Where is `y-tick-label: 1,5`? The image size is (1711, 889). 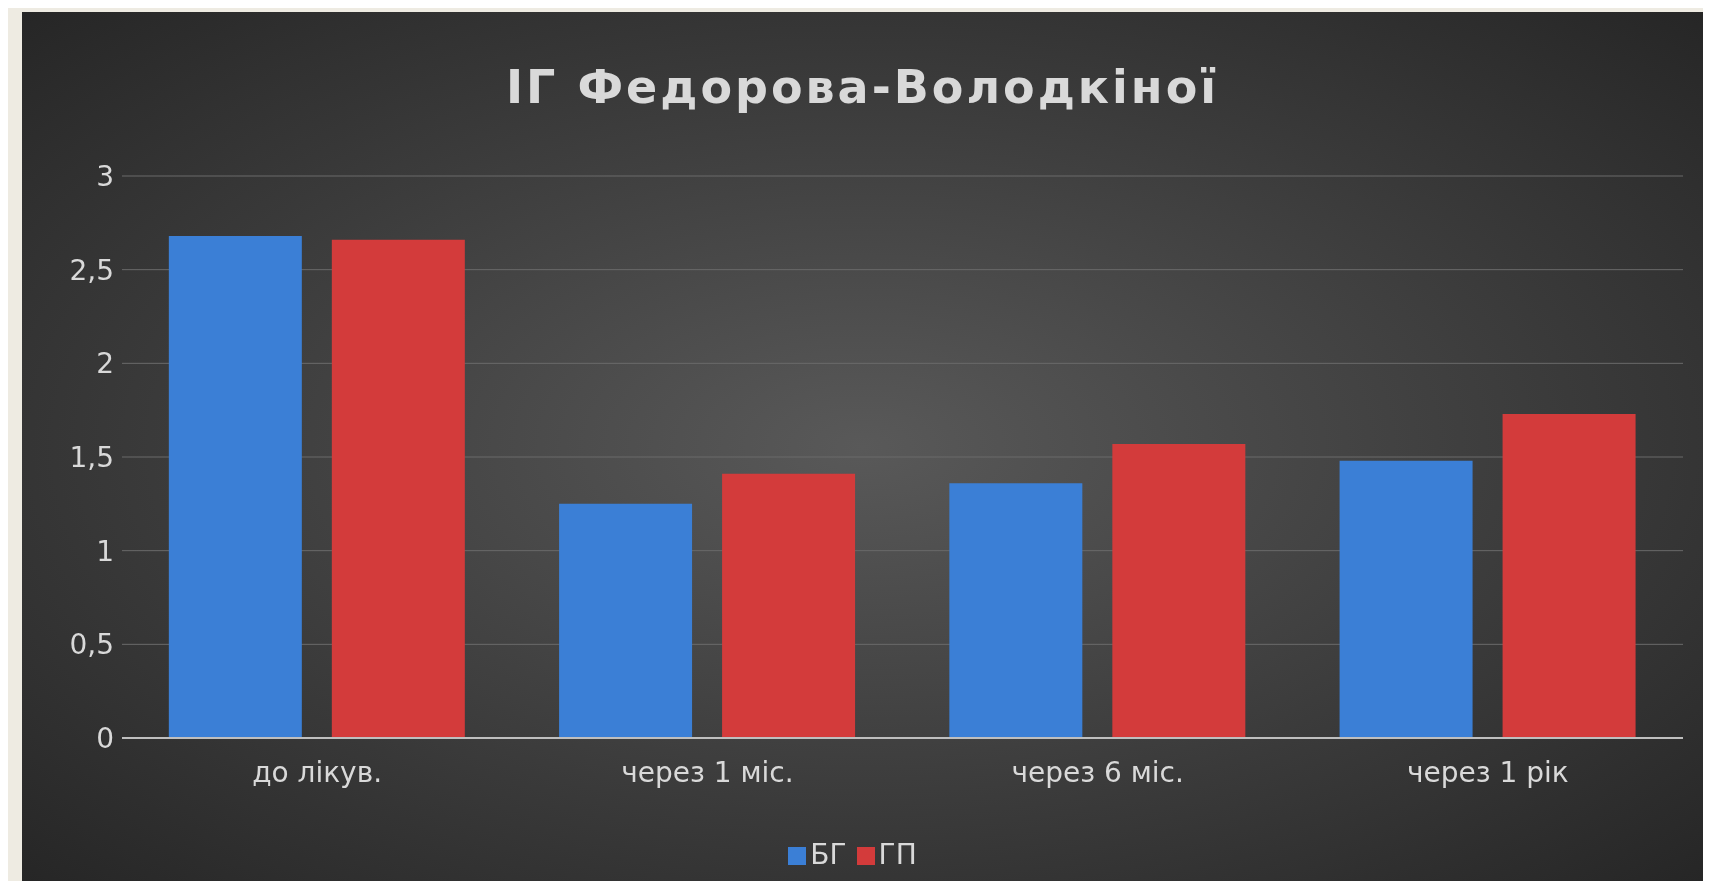
y-tick-label: 1,5 is located at coordinates (91, 457).